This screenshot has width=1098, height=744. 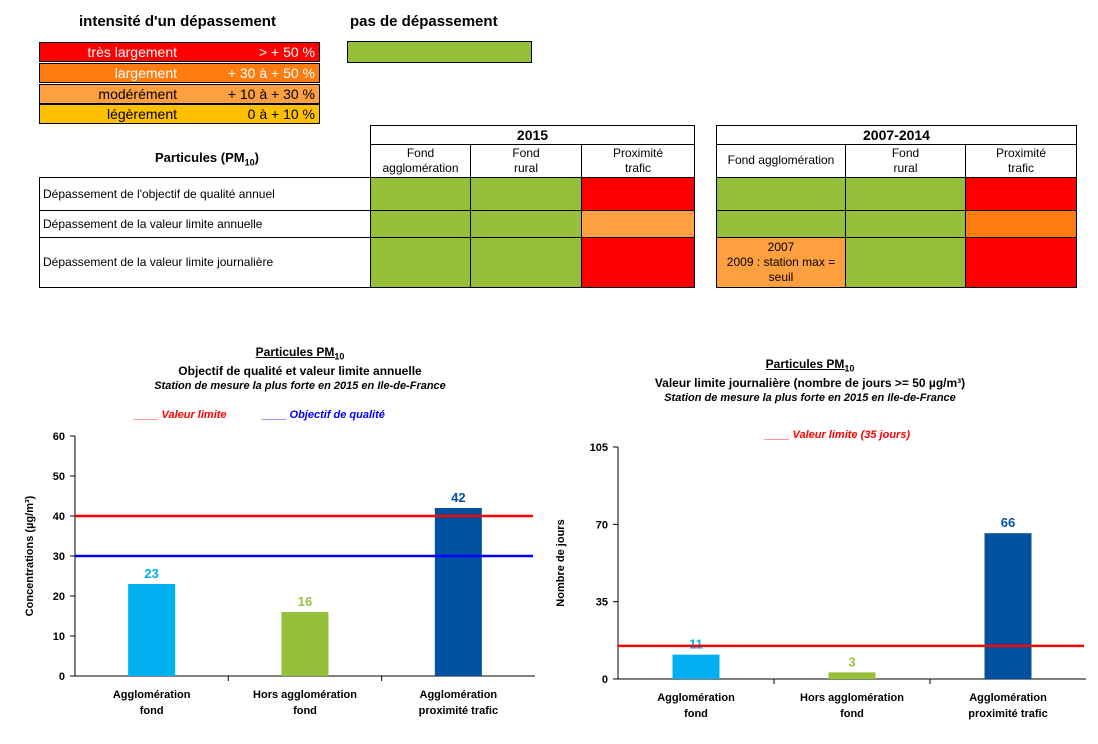 What do you see at coordinates (151, 573) in the screenshot?
I see `bar-value-label: 23` at bounding box center [151, 573].